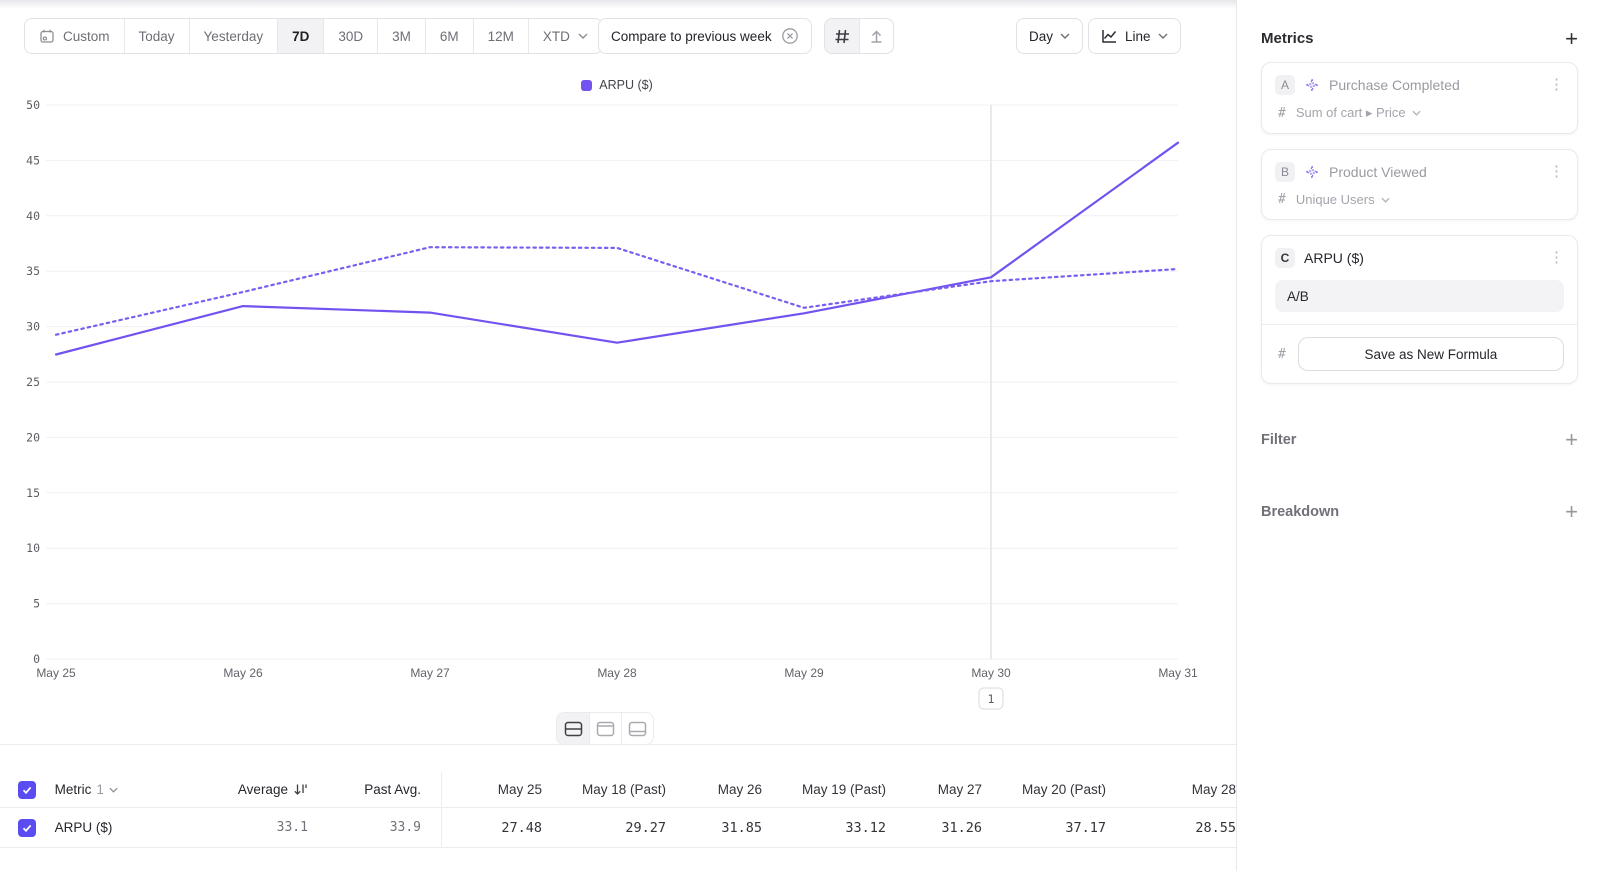  Describe the element at coordinates (838, 827) in the screenshot. I see `date-values: 27.48 29.27 31.85 33.12 31.26 37.17 28.55` at that location.